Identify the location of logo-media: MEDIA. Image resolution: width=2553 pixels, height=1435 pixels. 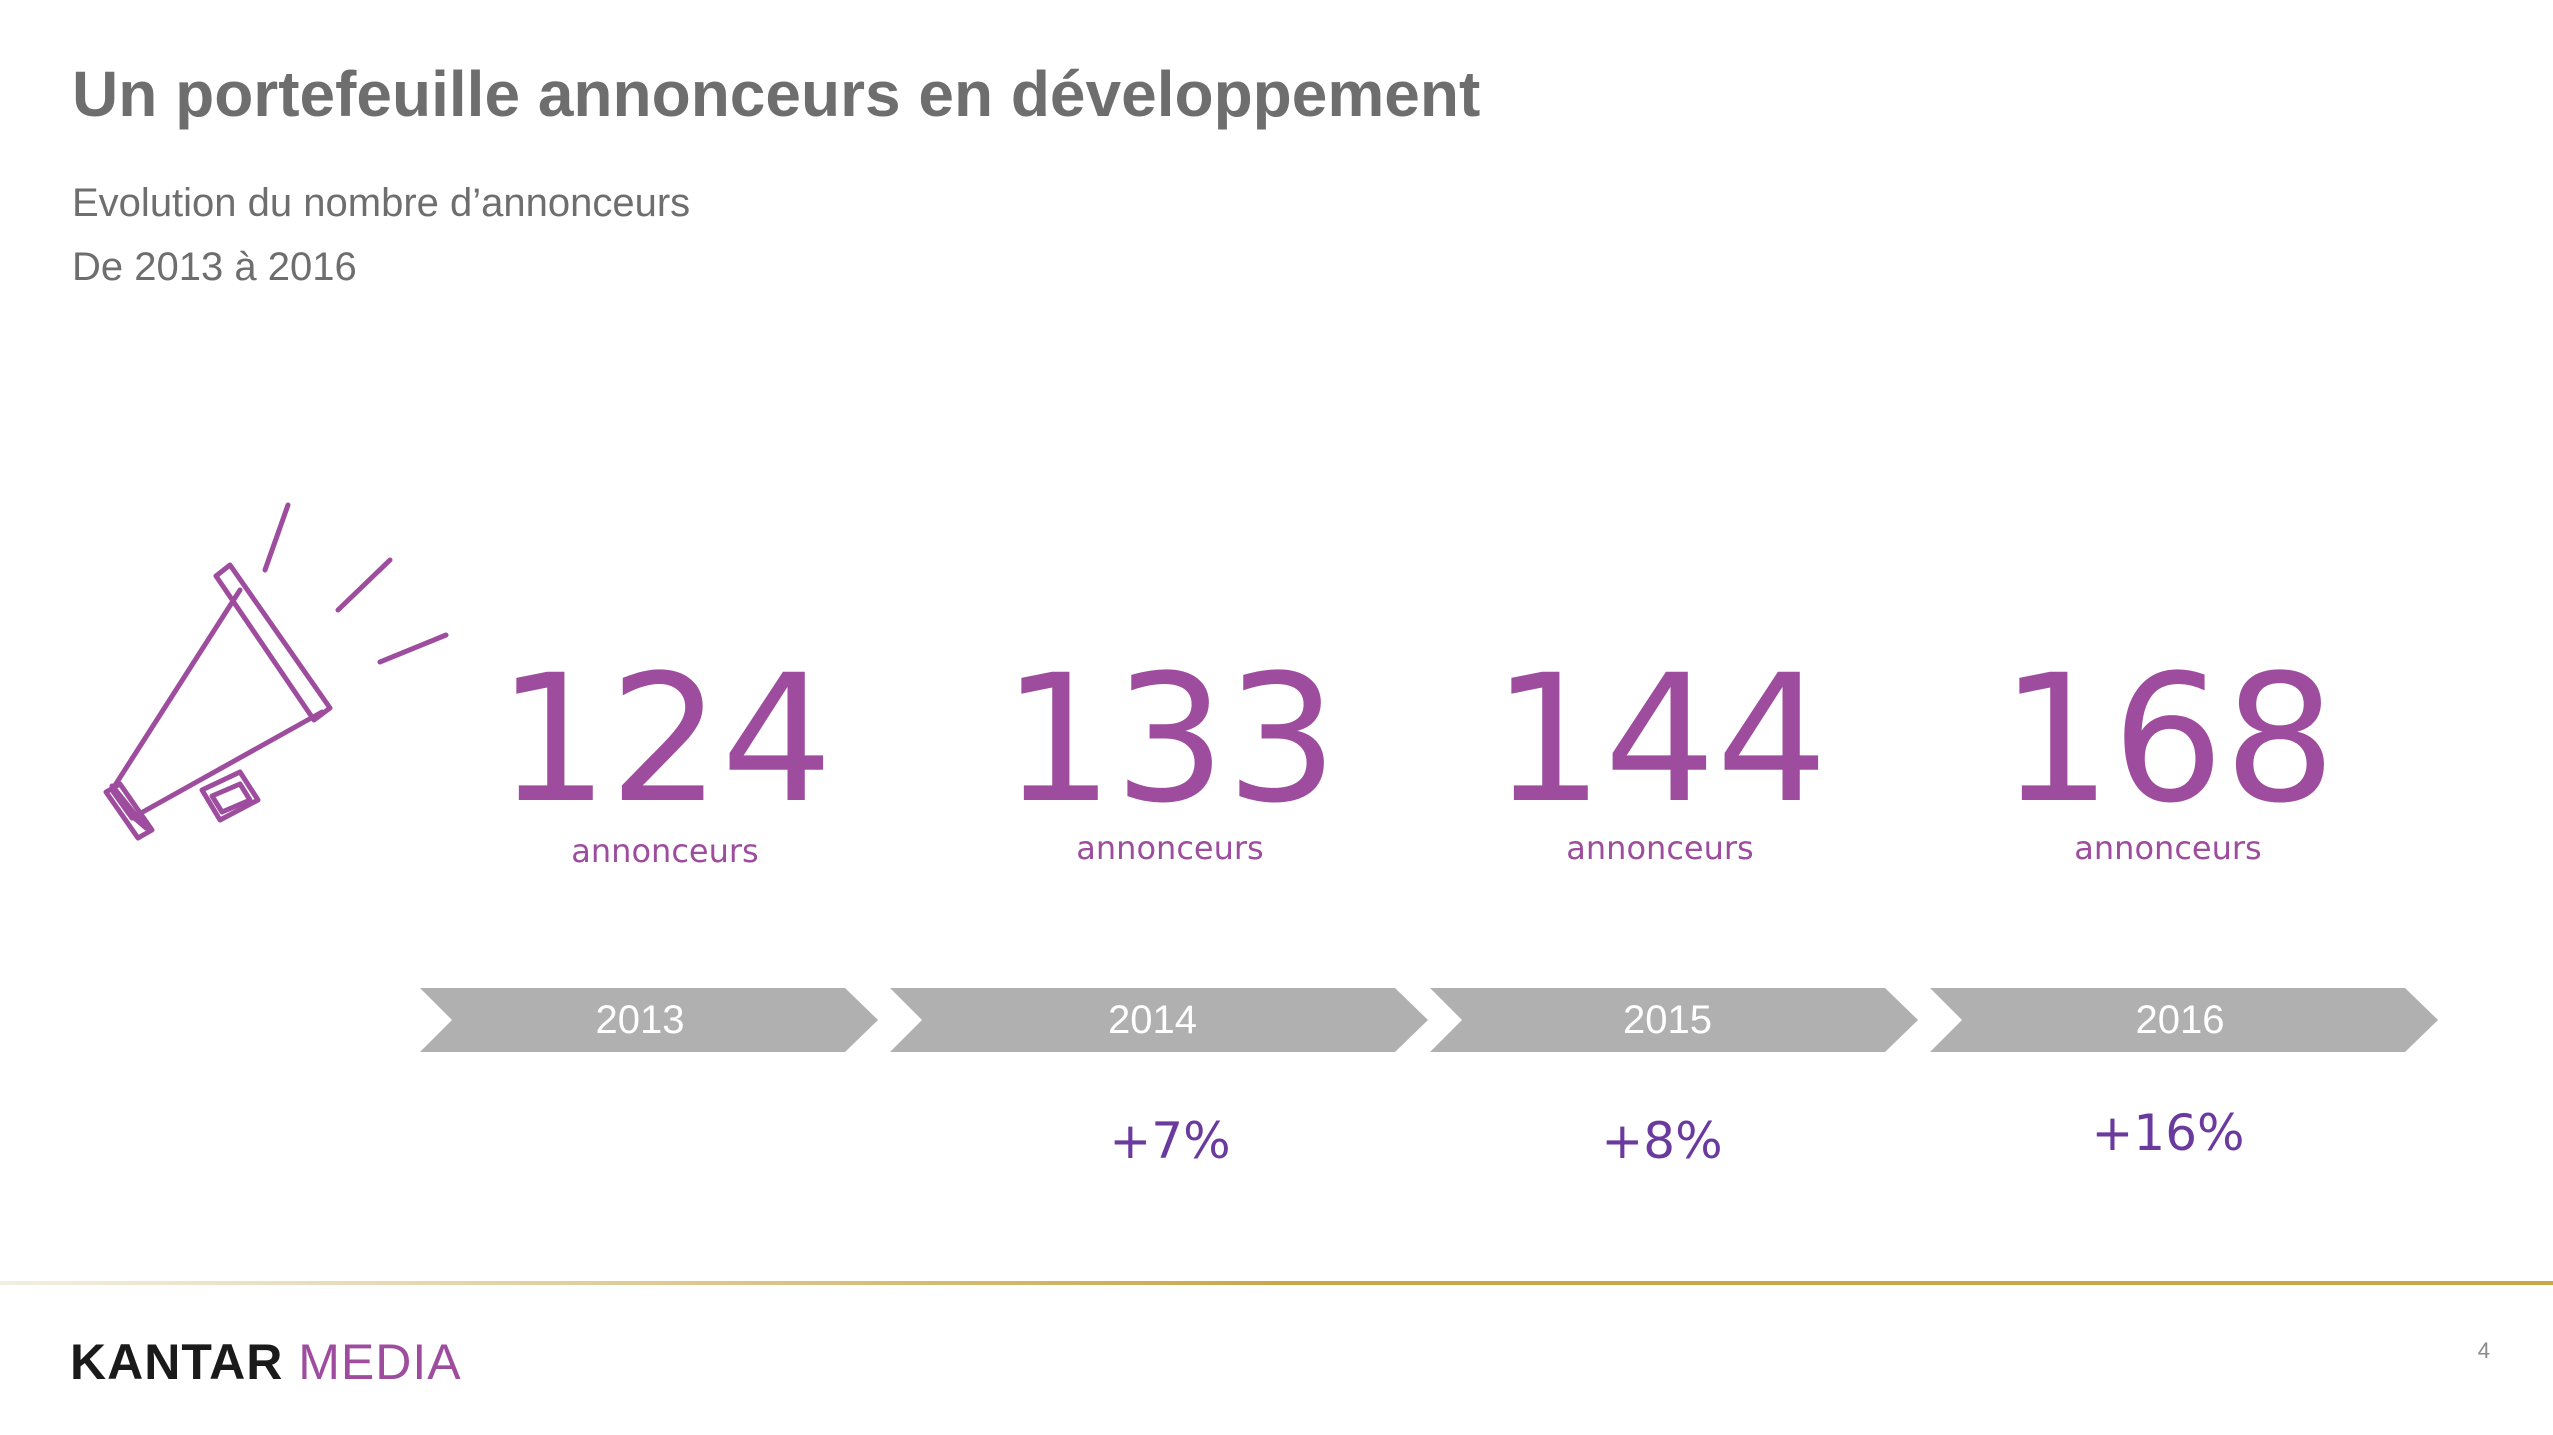
(380, 1362).